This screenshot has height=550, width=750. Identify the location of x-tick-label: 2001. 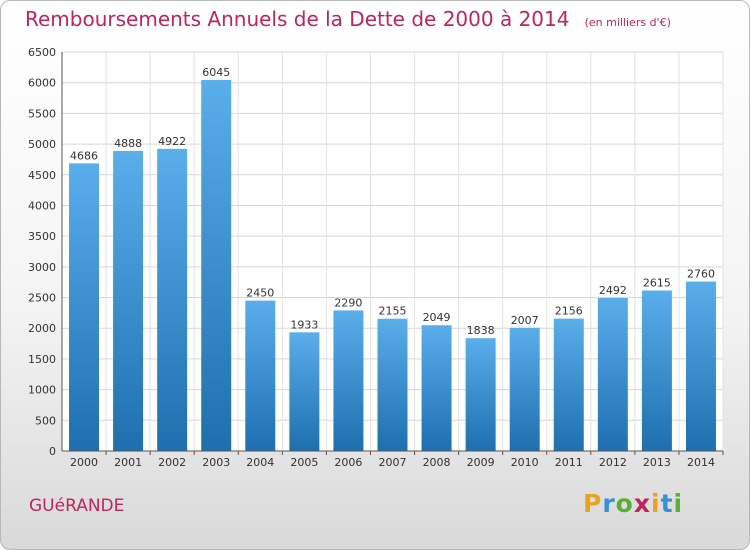
(128, 462).